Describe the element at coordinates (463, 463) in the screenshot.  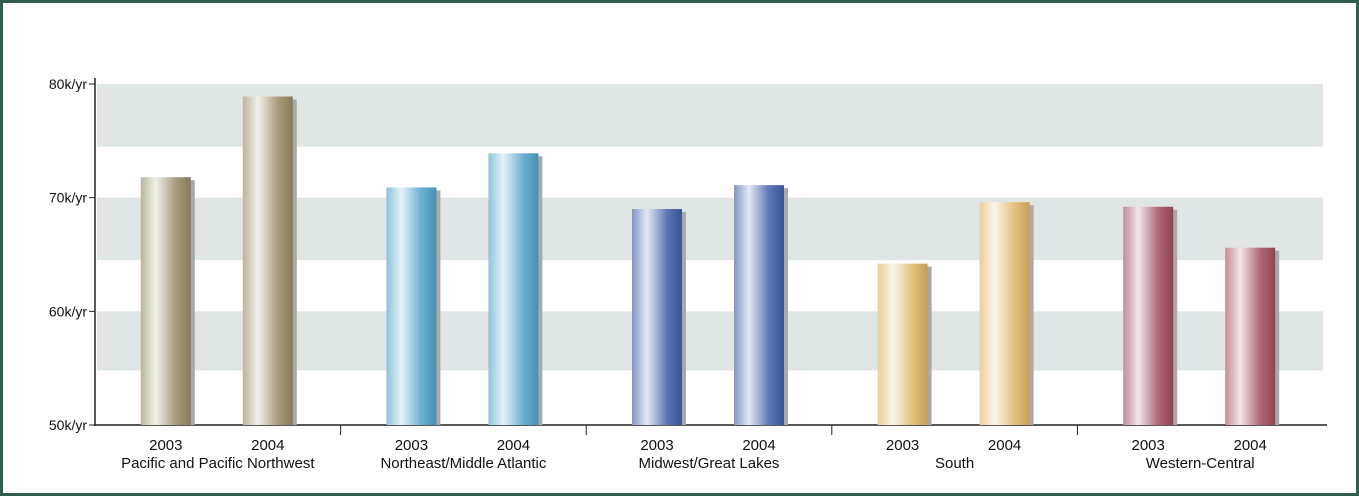
I see `group-label: Northeast/Middle Atlantic` at that location.